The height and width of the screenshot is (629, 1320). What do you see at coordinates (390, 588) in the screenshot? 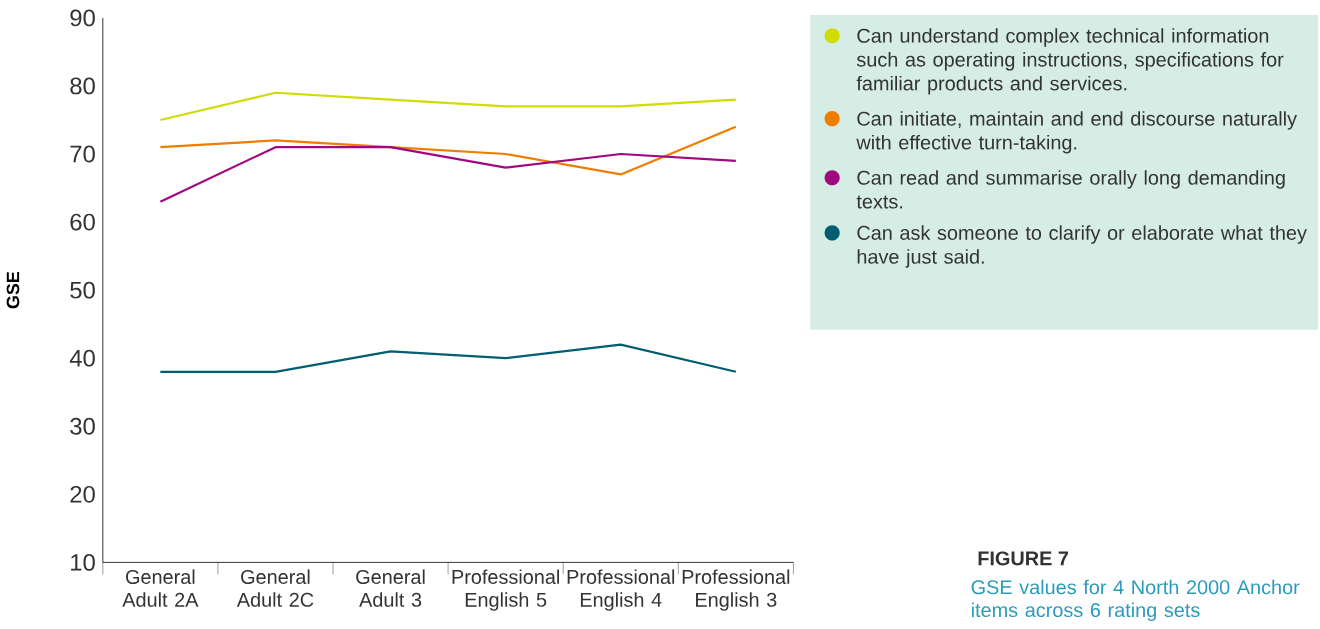
I see `x-tick-label: General Adult 3` at bounding box center [390, 588].